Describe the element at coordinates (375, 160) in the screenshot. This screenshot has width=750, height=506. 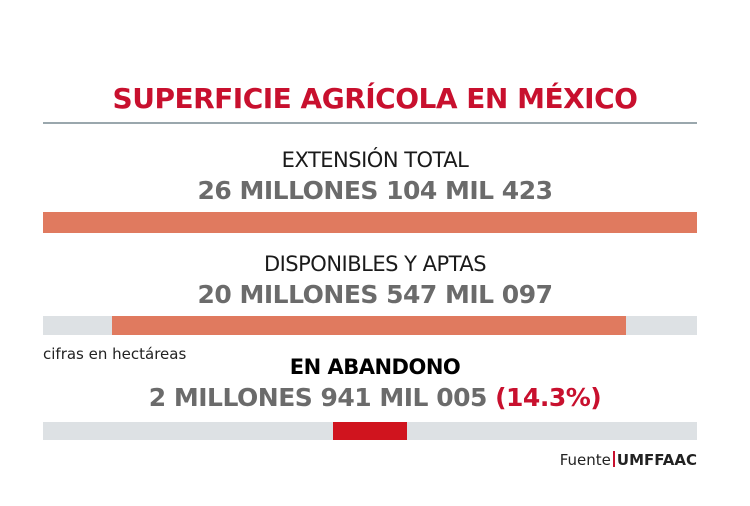
I see `total-label: EXTENSIÓN TOTAL` at that location.